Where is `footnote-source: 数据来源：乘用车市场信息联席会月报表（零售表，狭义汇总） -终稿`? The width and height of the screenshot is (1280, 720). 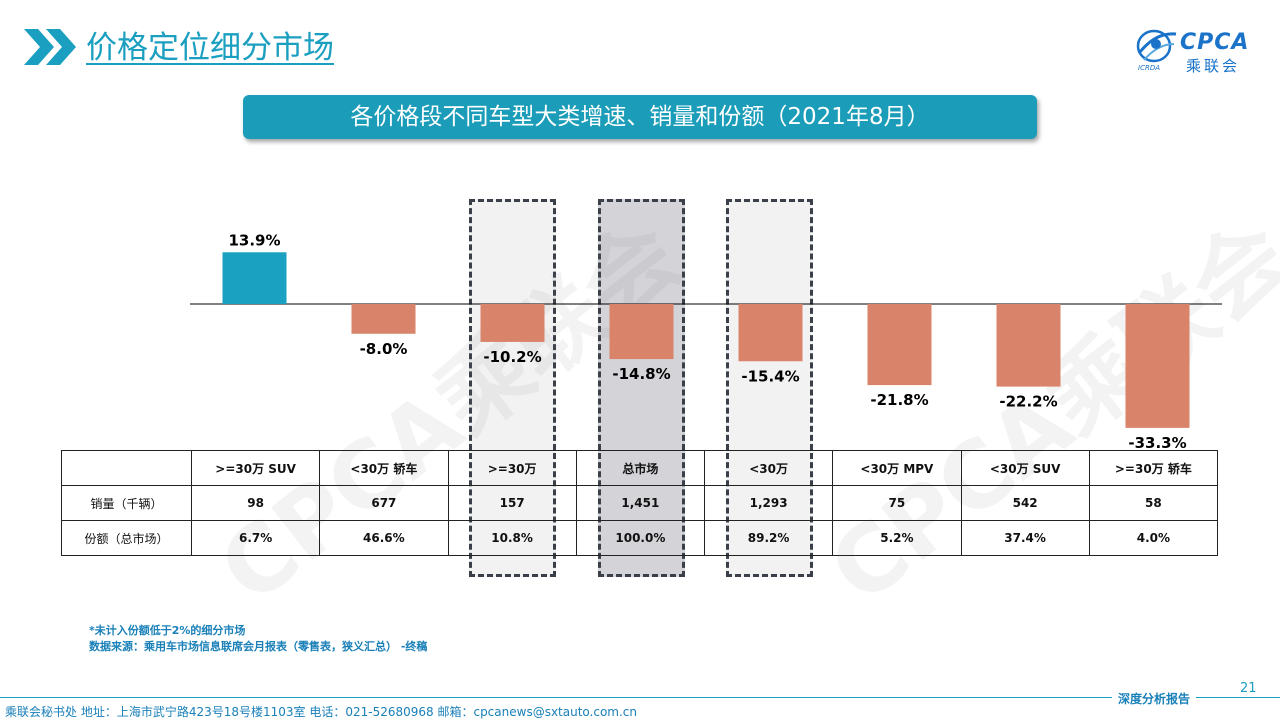
footnote-source: 数据来源：乘用车市场信息联席会月报表（零售表，狭义汇总） -终稿 is located at coordinates (258, 646).